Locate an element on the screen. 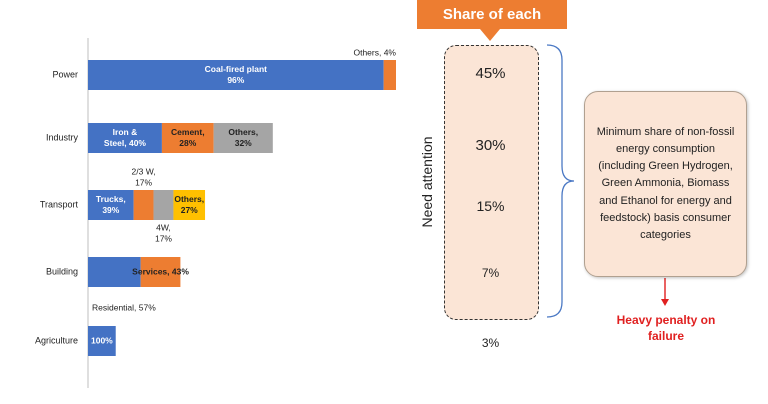 Image resolution: width=768 pixels, height=404 pixels. bar-industry-iron is located at coordinates (125, 138).